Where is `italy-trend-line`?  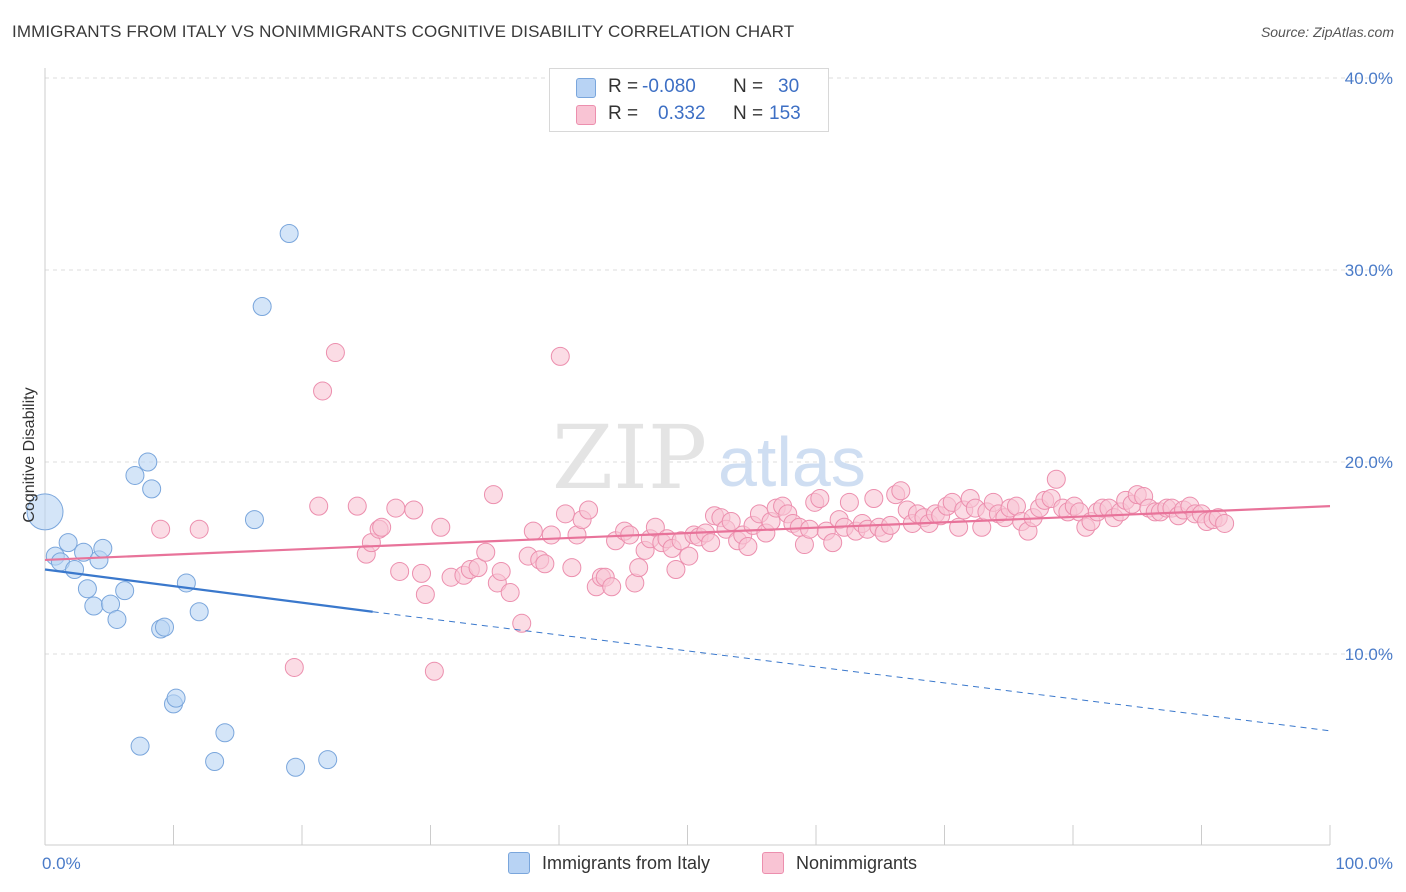
italy-trend-line is located at coordinates (208, 590).